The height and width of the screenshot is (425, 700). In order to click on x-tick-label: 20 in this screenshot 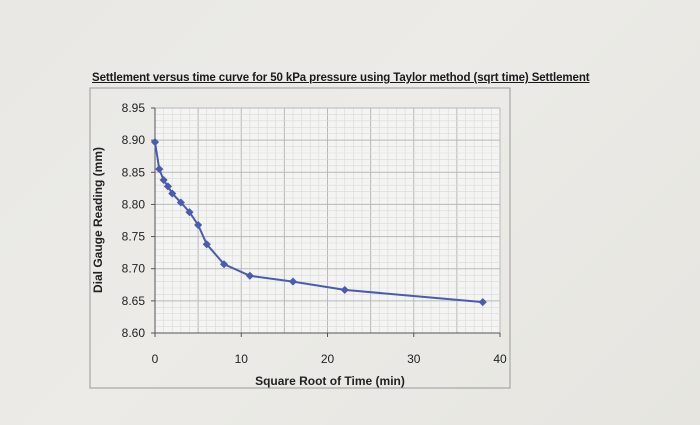, I will do `click(328, 359)`.